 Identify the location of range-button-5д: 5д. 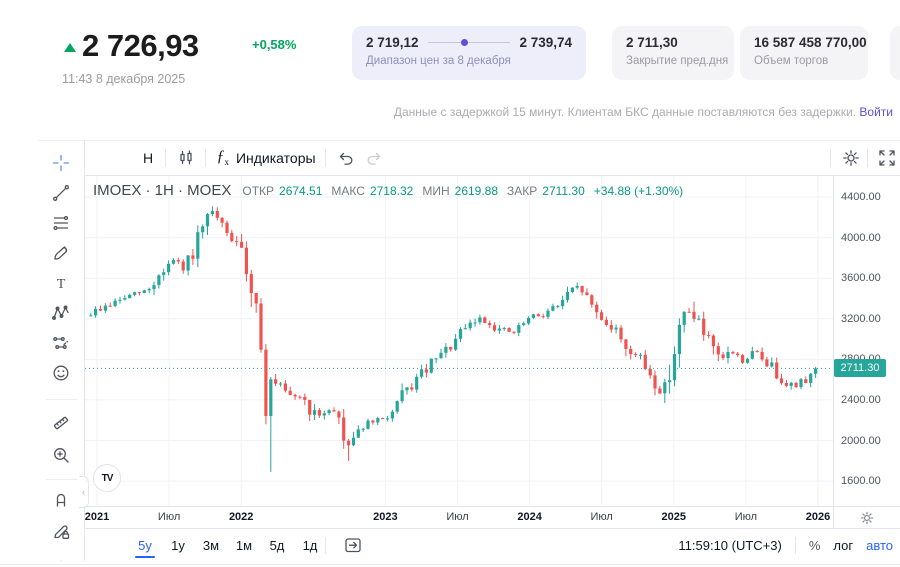
(277, 545).